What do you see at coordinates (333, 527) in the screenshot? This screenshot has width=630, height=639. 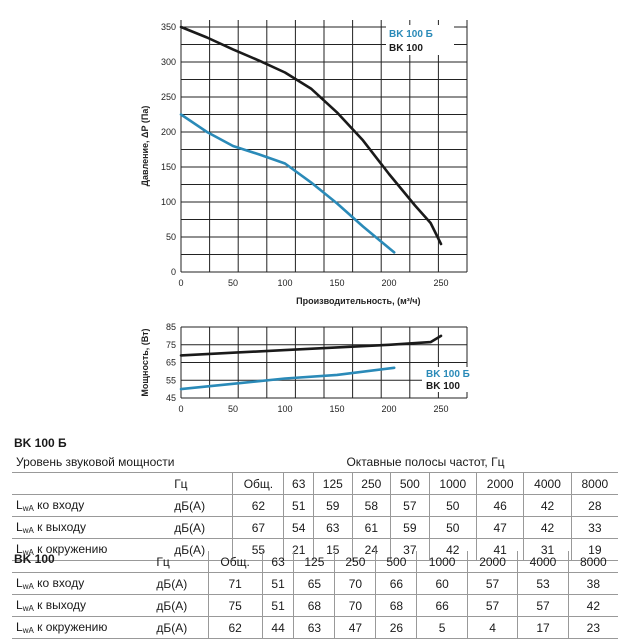 I see `value-cell: 63` at bounding box center [333, 527].